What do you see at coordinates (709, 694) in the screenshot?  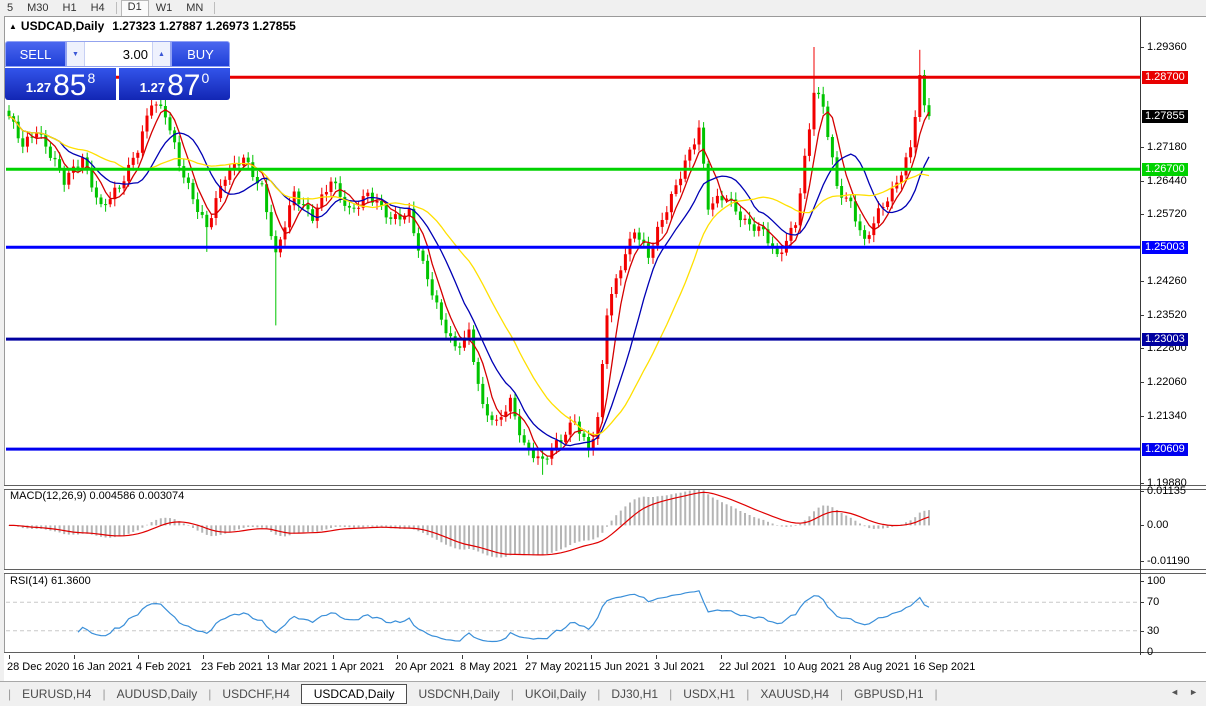 I see `tab-usdx-h1: USDX,H1` at bounding box center [709, 694].